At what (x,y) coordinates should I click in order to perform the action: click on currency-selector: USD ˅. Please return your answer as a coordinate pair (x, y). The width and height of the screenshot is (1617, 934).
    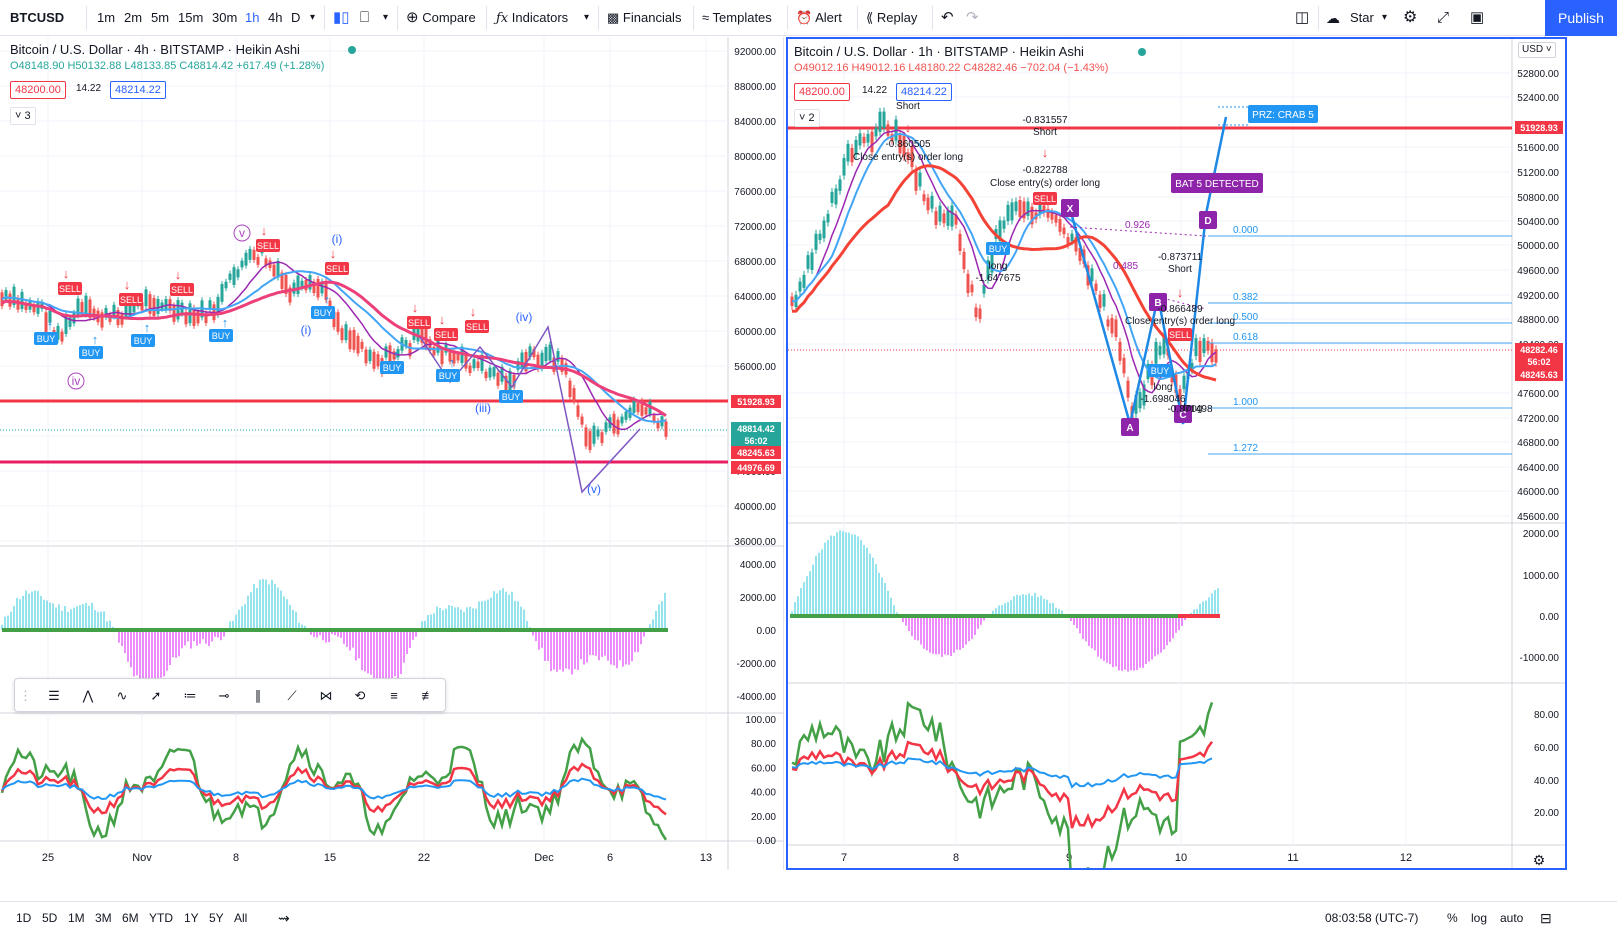
    Looking at the image, I should click on (1537, 50).